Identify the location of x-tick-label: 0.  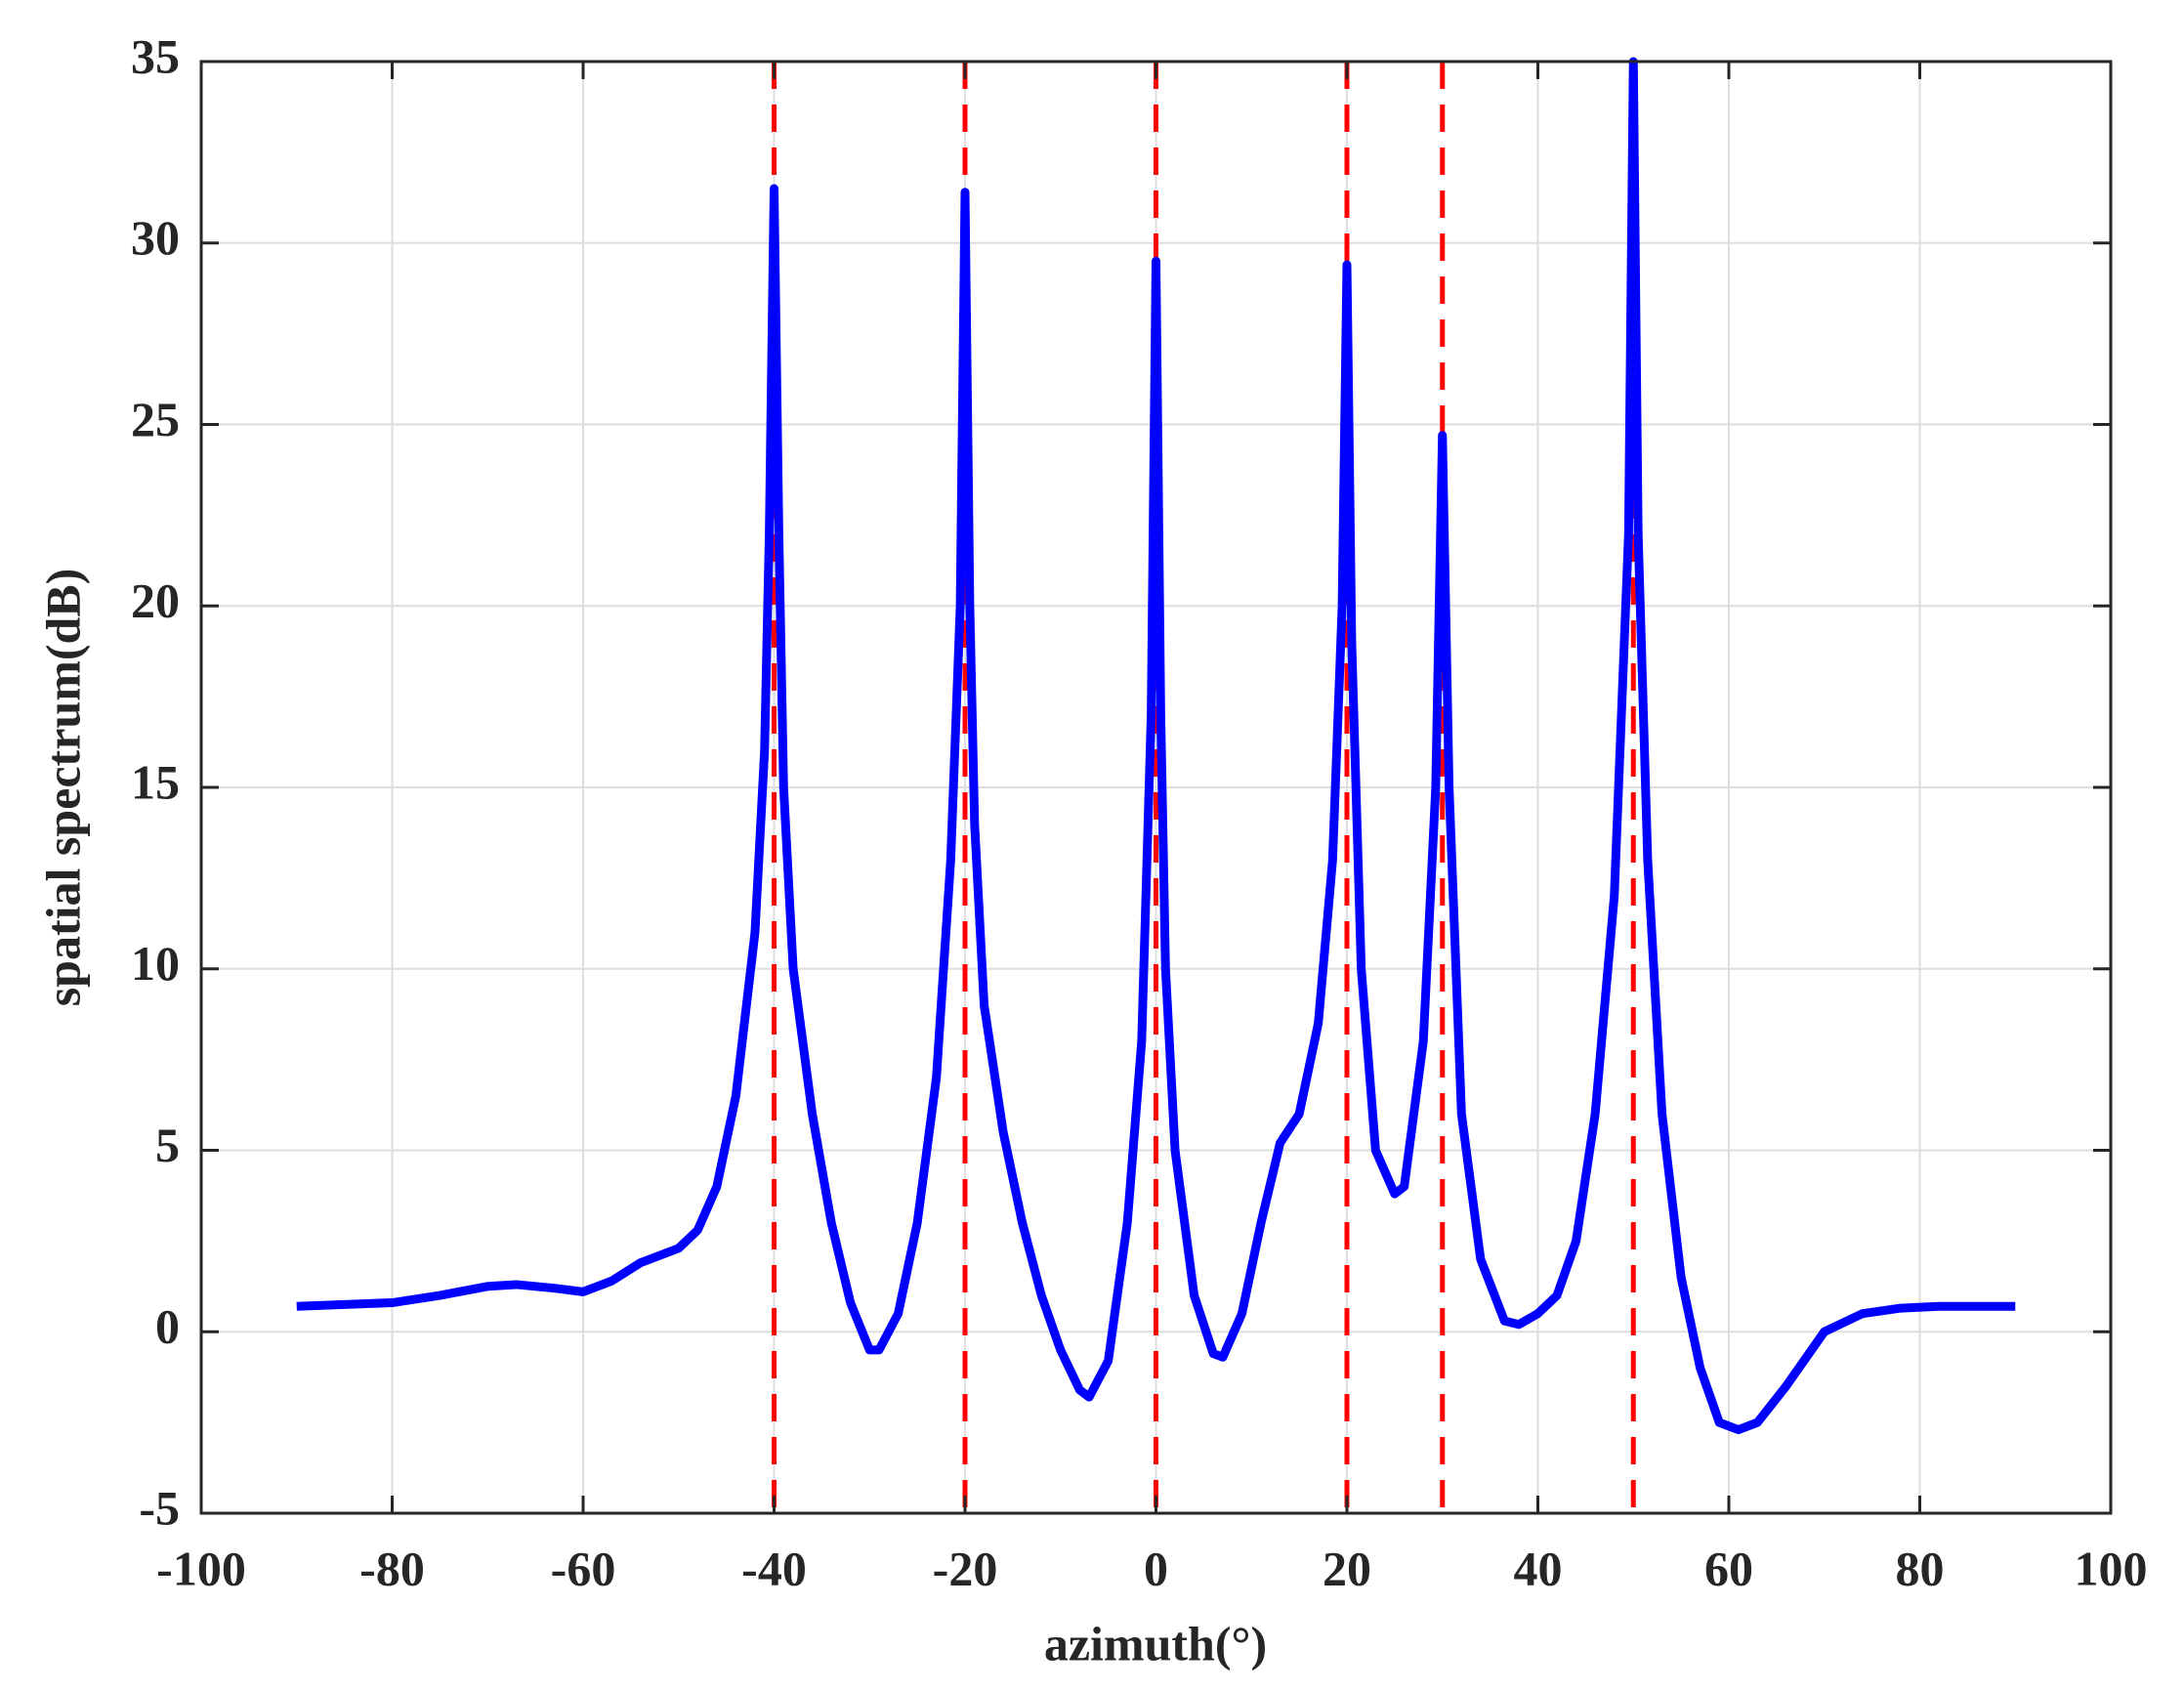
(1156, 1568).